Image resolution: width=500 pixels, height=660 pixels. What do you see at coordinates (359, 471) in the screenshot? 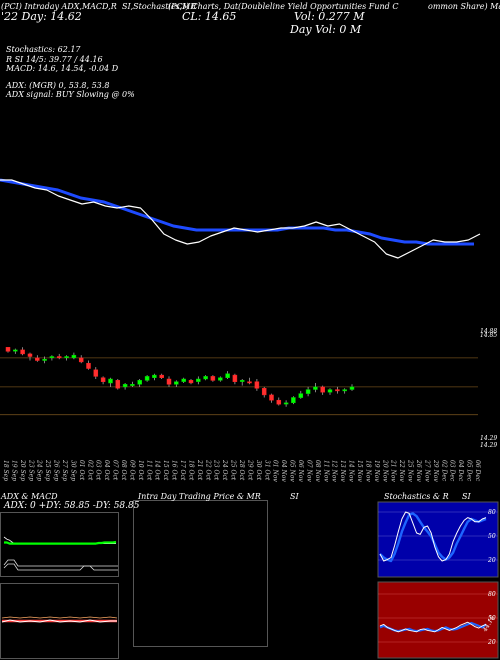
I see `date-tick-label: 15 Nov` at bounding box center [359, 471].